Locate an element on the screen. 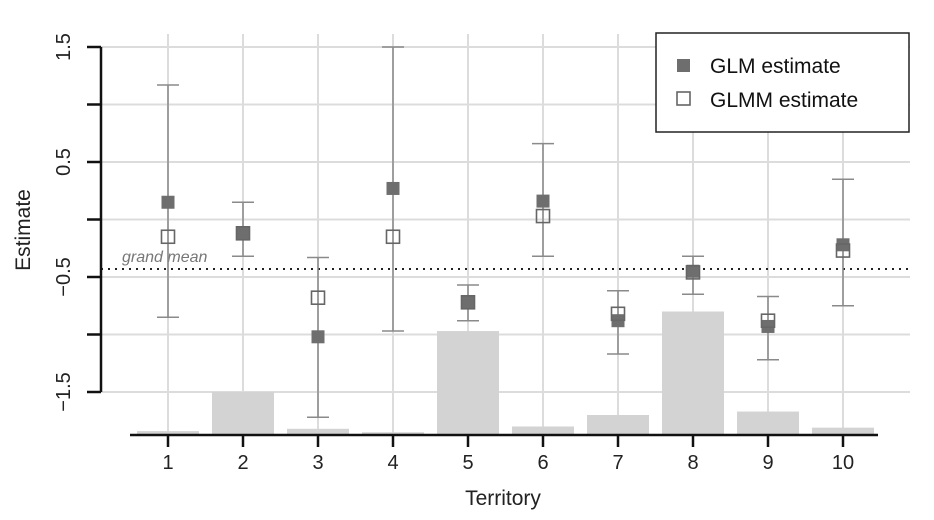 The width and height of the screenshot is (934, 520). x-tick-label: 5 is located at coordinates (467, 463).